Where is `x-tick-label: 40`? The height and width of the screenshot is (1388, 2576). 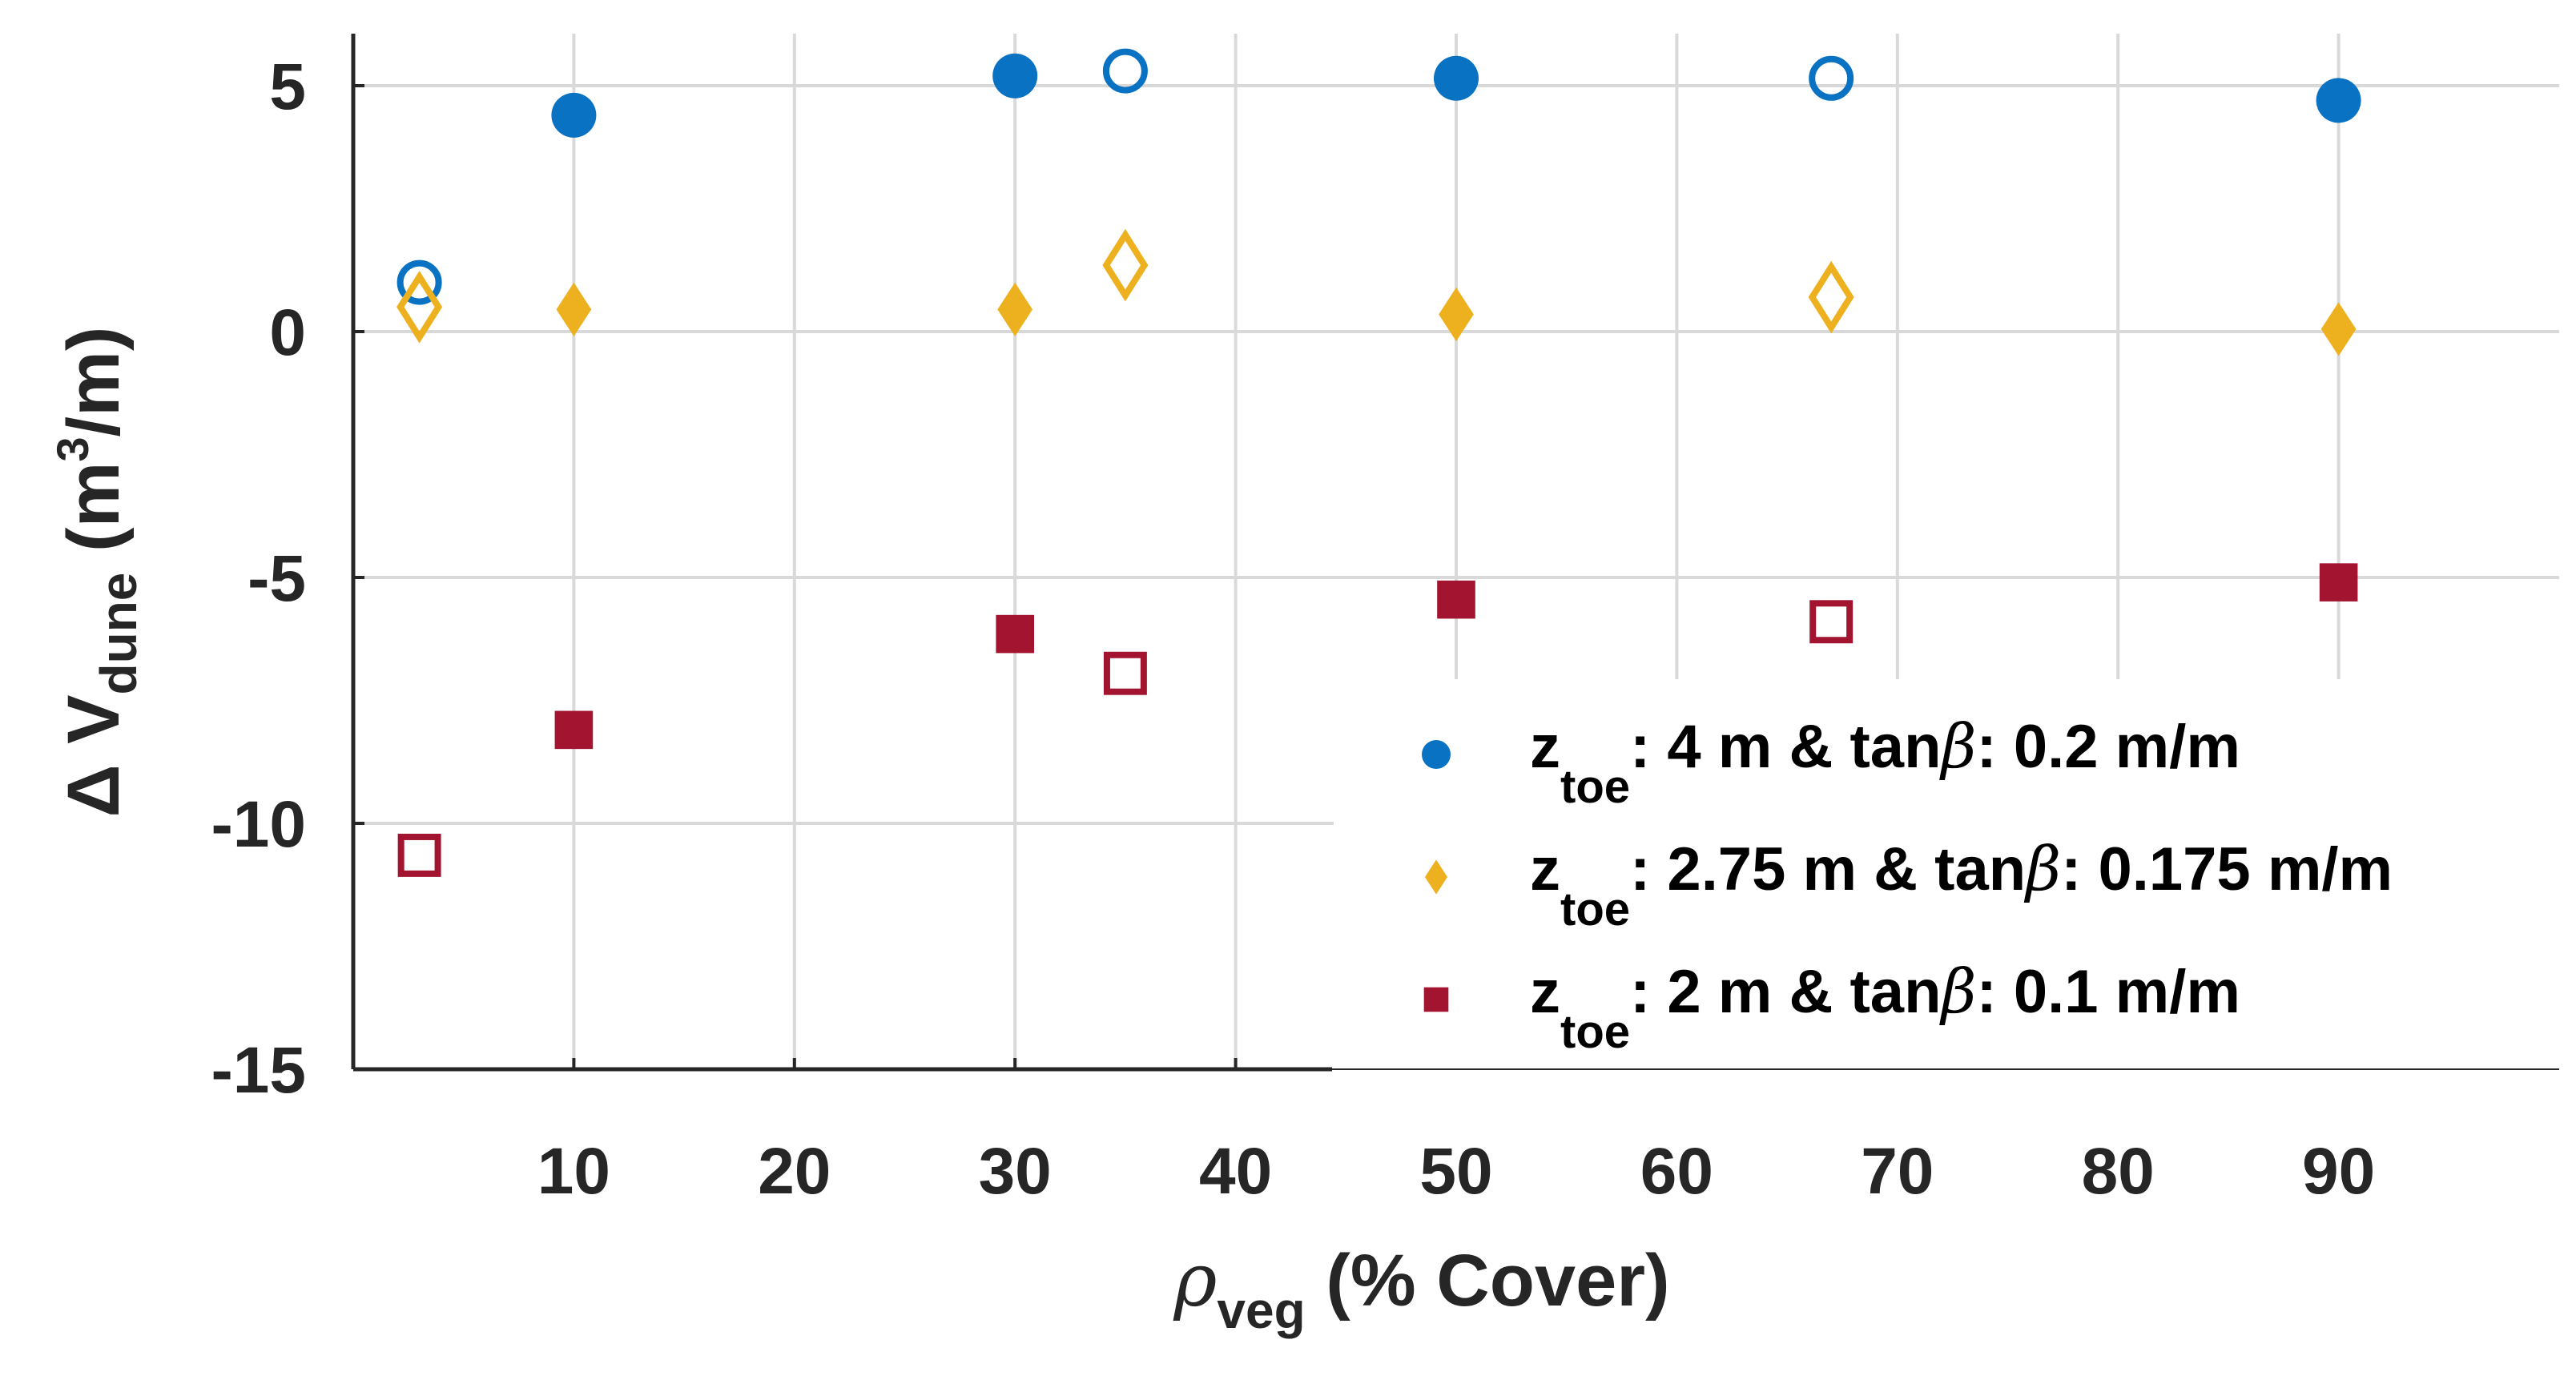 x-tick-label: 40 is located at coordinates (1235, 1171).